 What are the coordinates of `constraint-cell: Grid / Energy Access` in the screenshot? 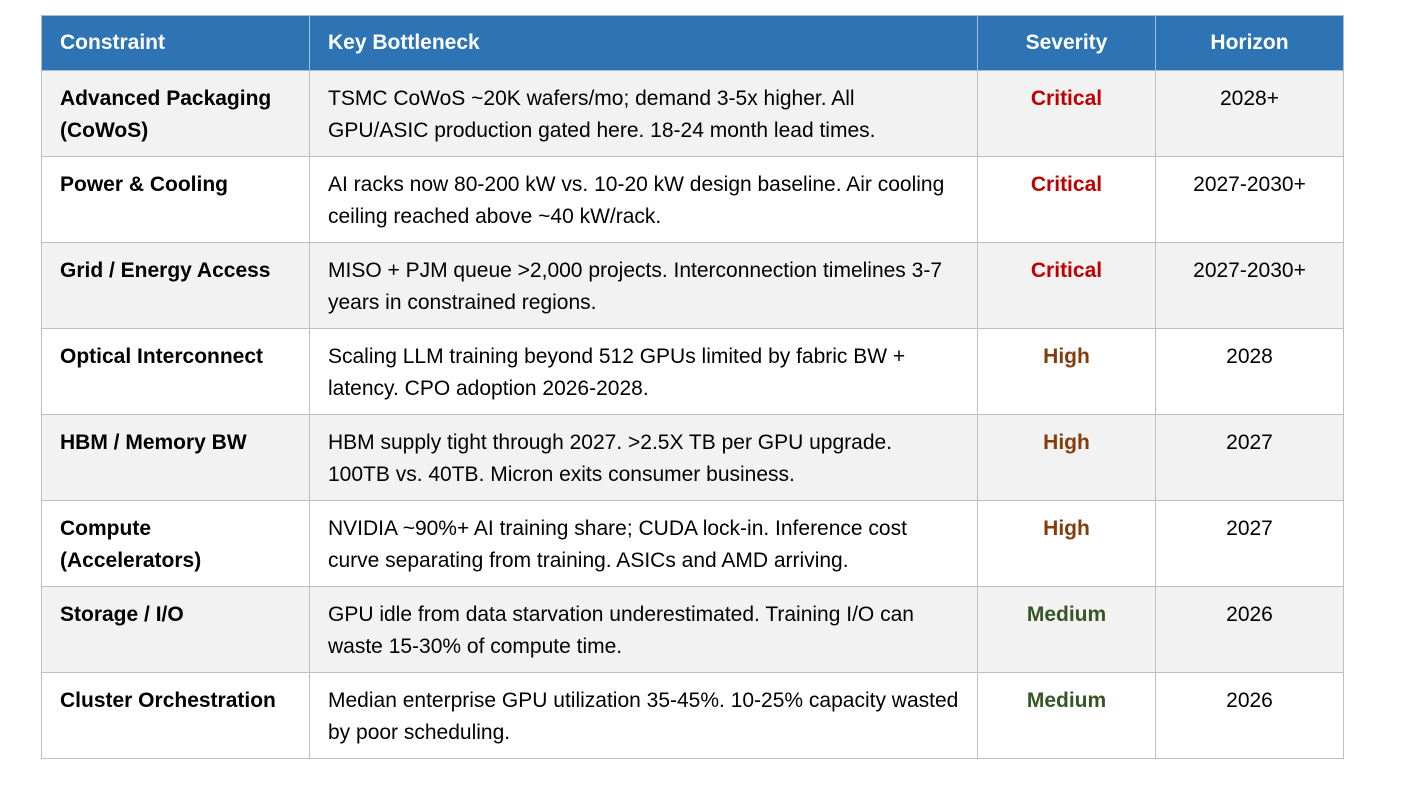 It's located at (175, 285).